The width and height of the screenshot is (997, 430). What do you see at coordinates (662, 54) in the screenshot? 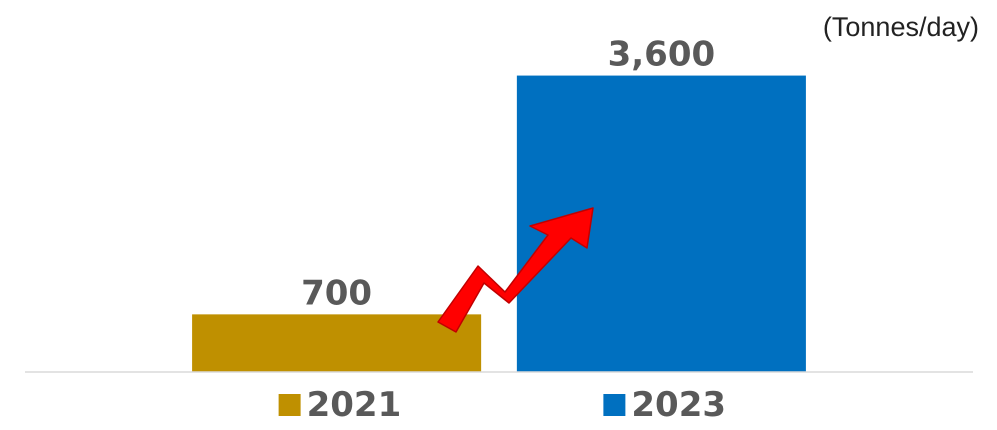
I see `data-label: 3,600` at bounding box center [662, 54].